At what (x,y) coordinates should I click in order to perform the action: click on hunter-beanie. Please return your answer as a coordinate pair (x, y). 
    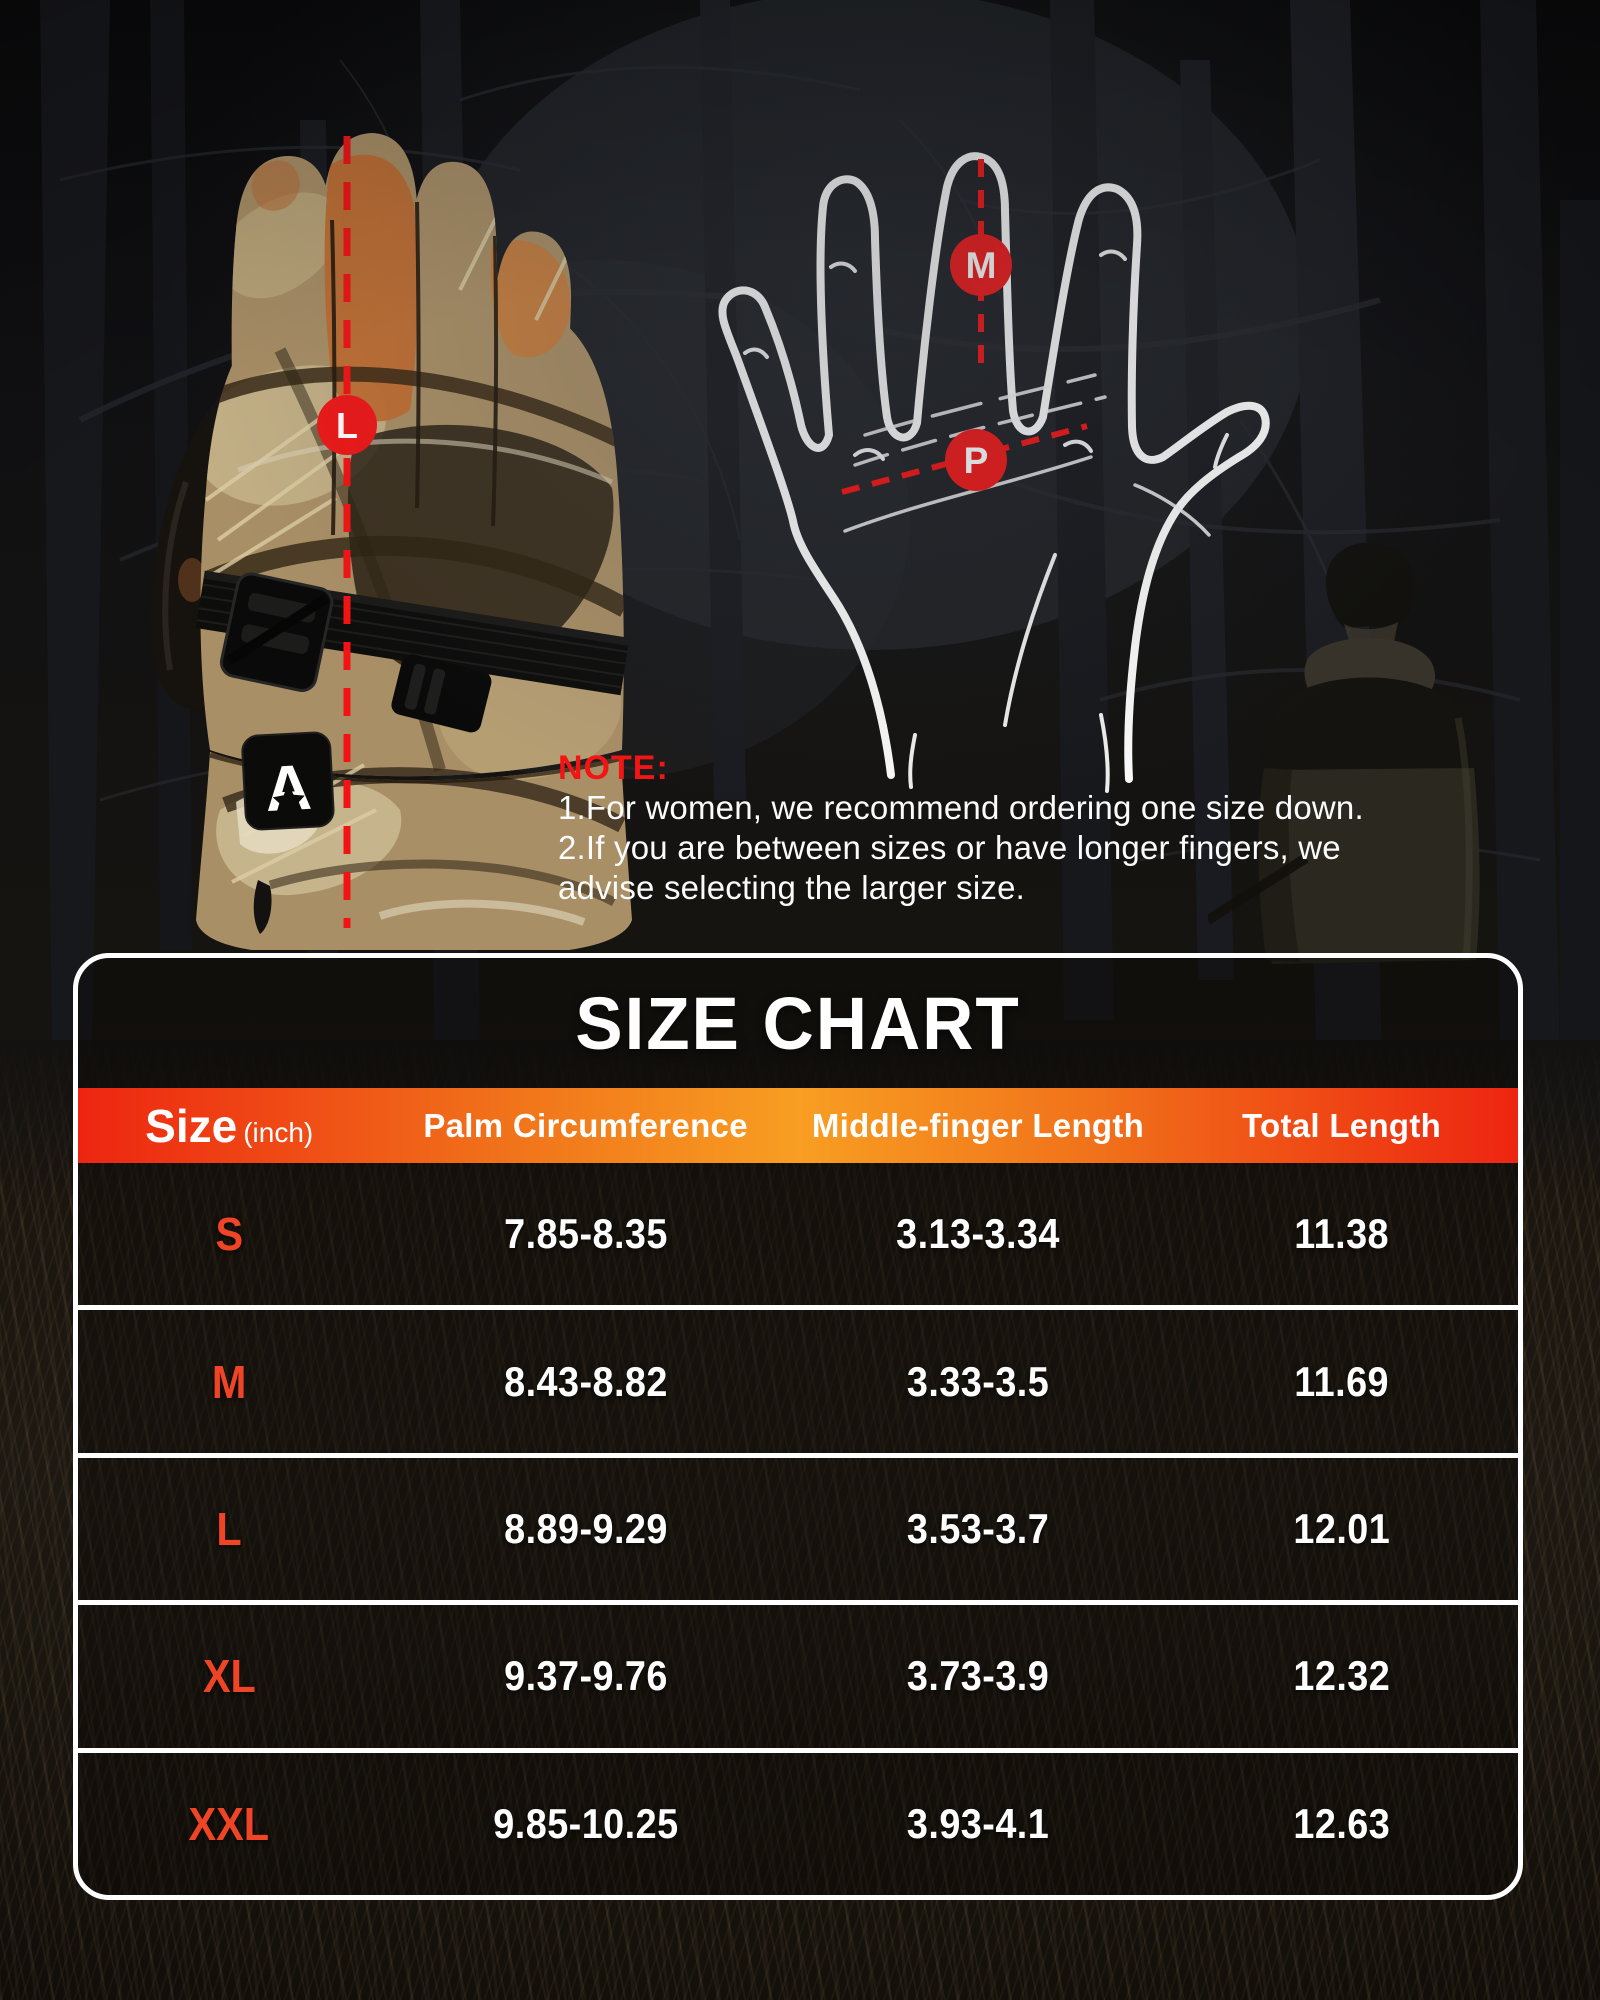
    Looking at the image, I should click on (1370, 585).